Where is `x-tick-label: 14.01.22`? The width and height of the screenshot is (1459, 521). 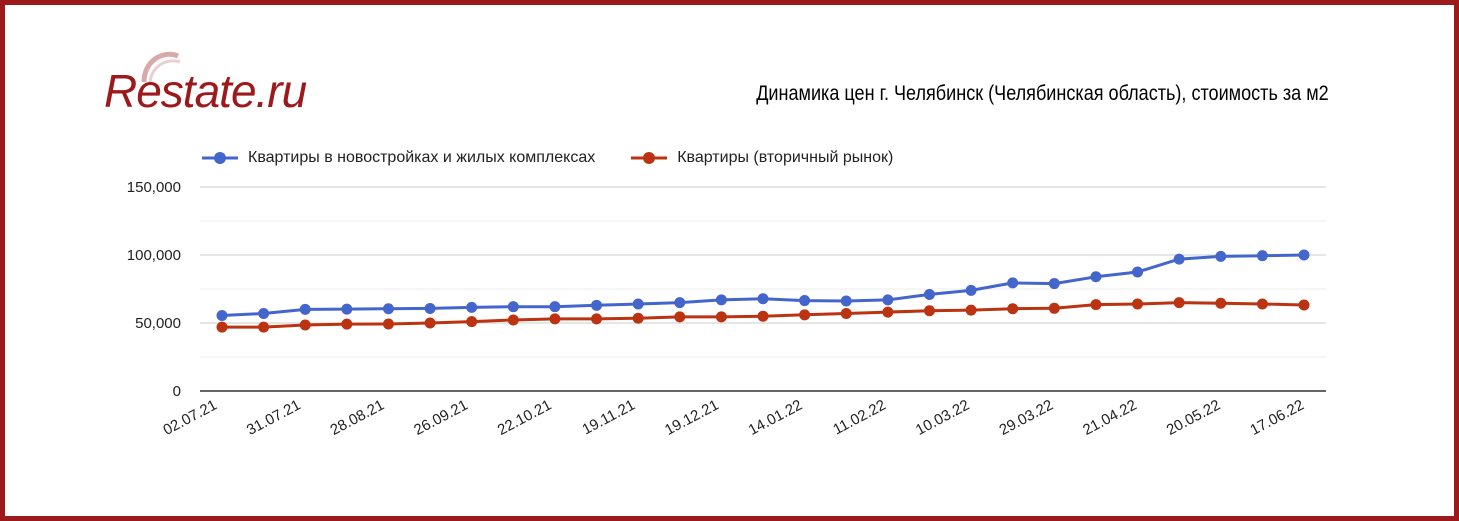
x-tick-label: 14.01.22 is located at coordinates (776, 418).